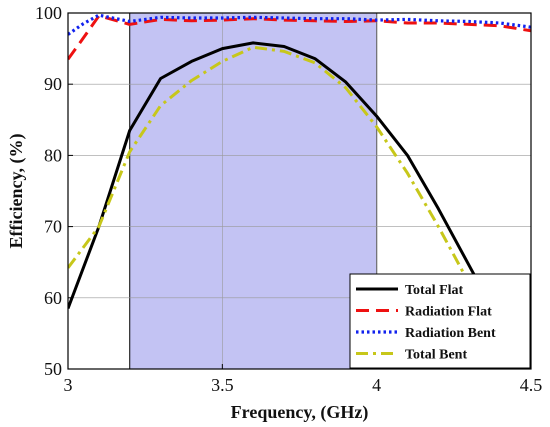  What do you see at coordinates (448, 312) in the screenshot?
I see `legend-label-1: Radiation Flat` at bounding box center [448, 312].